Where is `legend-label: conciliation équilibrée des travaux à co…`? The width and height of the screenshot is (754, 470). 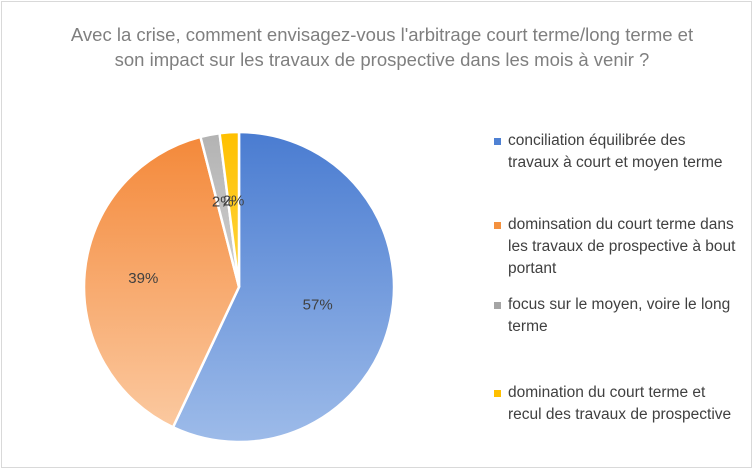 legend-label: conciliation équilibrée des travaux à co… is located at coordinates (615, 151).